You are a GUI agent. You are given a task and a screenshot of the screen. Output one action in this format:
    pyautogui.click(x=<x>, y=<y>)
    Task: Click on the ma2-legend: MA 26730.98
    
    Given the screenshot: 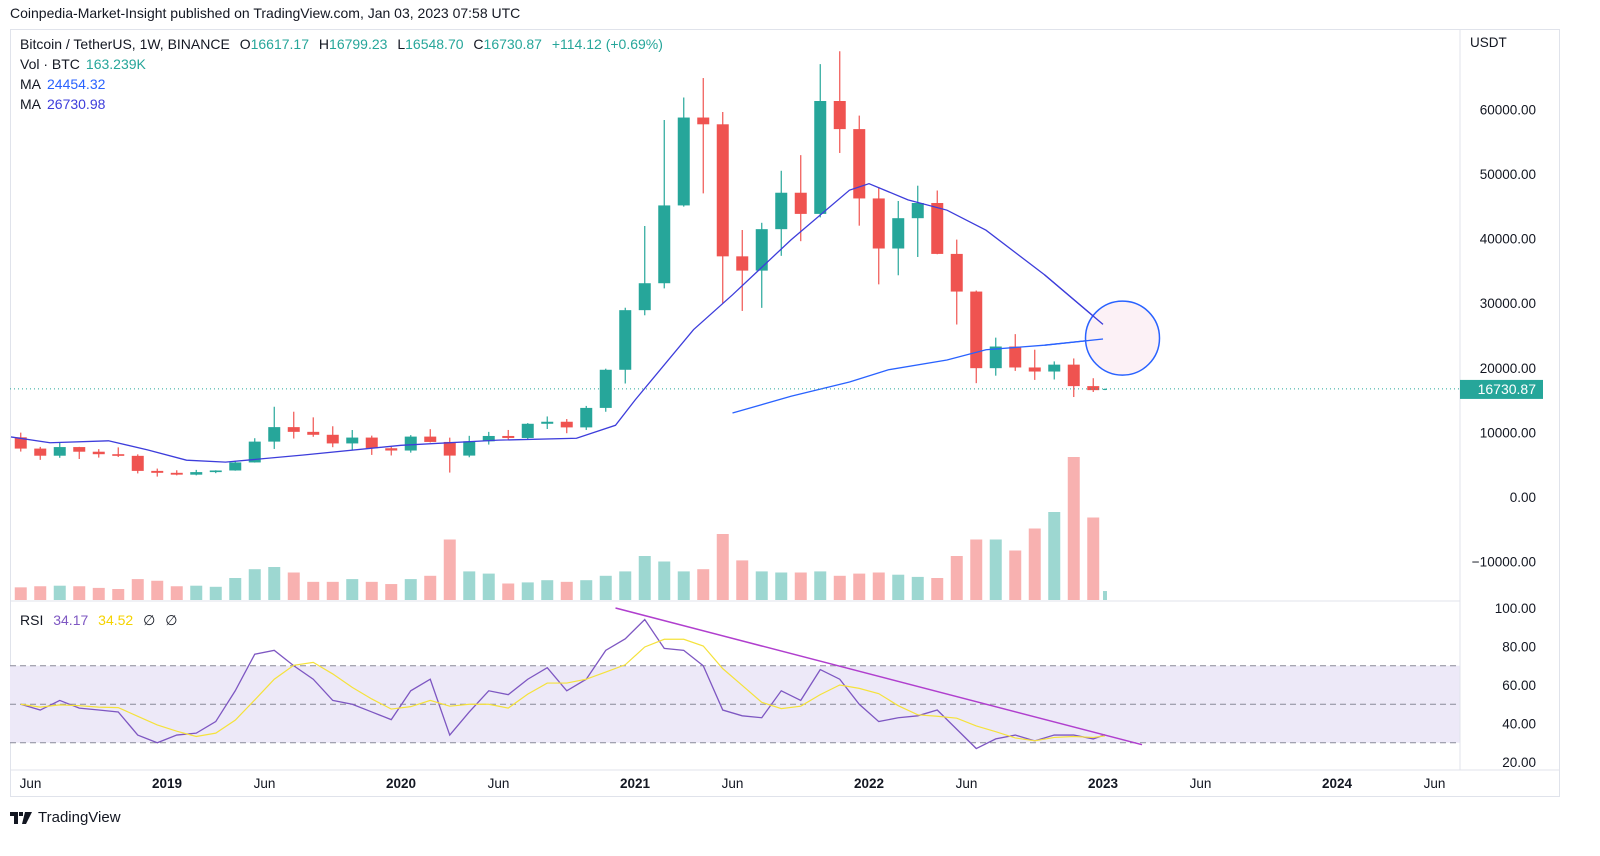 What is the action you would take?
    pyautogui.click(x=65, y=104)
    